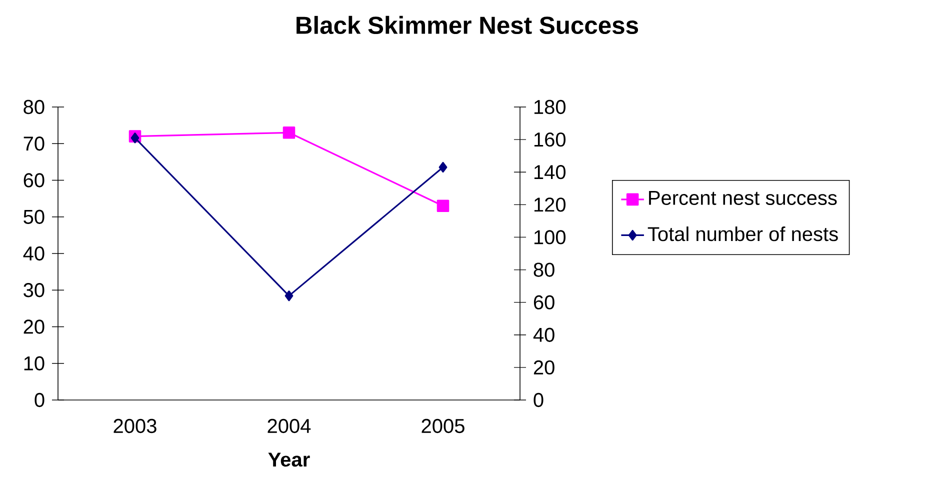 This screenshot has width=930, height=496. Describe the element at coordinates (544, 269) in the screenshot. I see `y2-tick-label: 80` at that location.